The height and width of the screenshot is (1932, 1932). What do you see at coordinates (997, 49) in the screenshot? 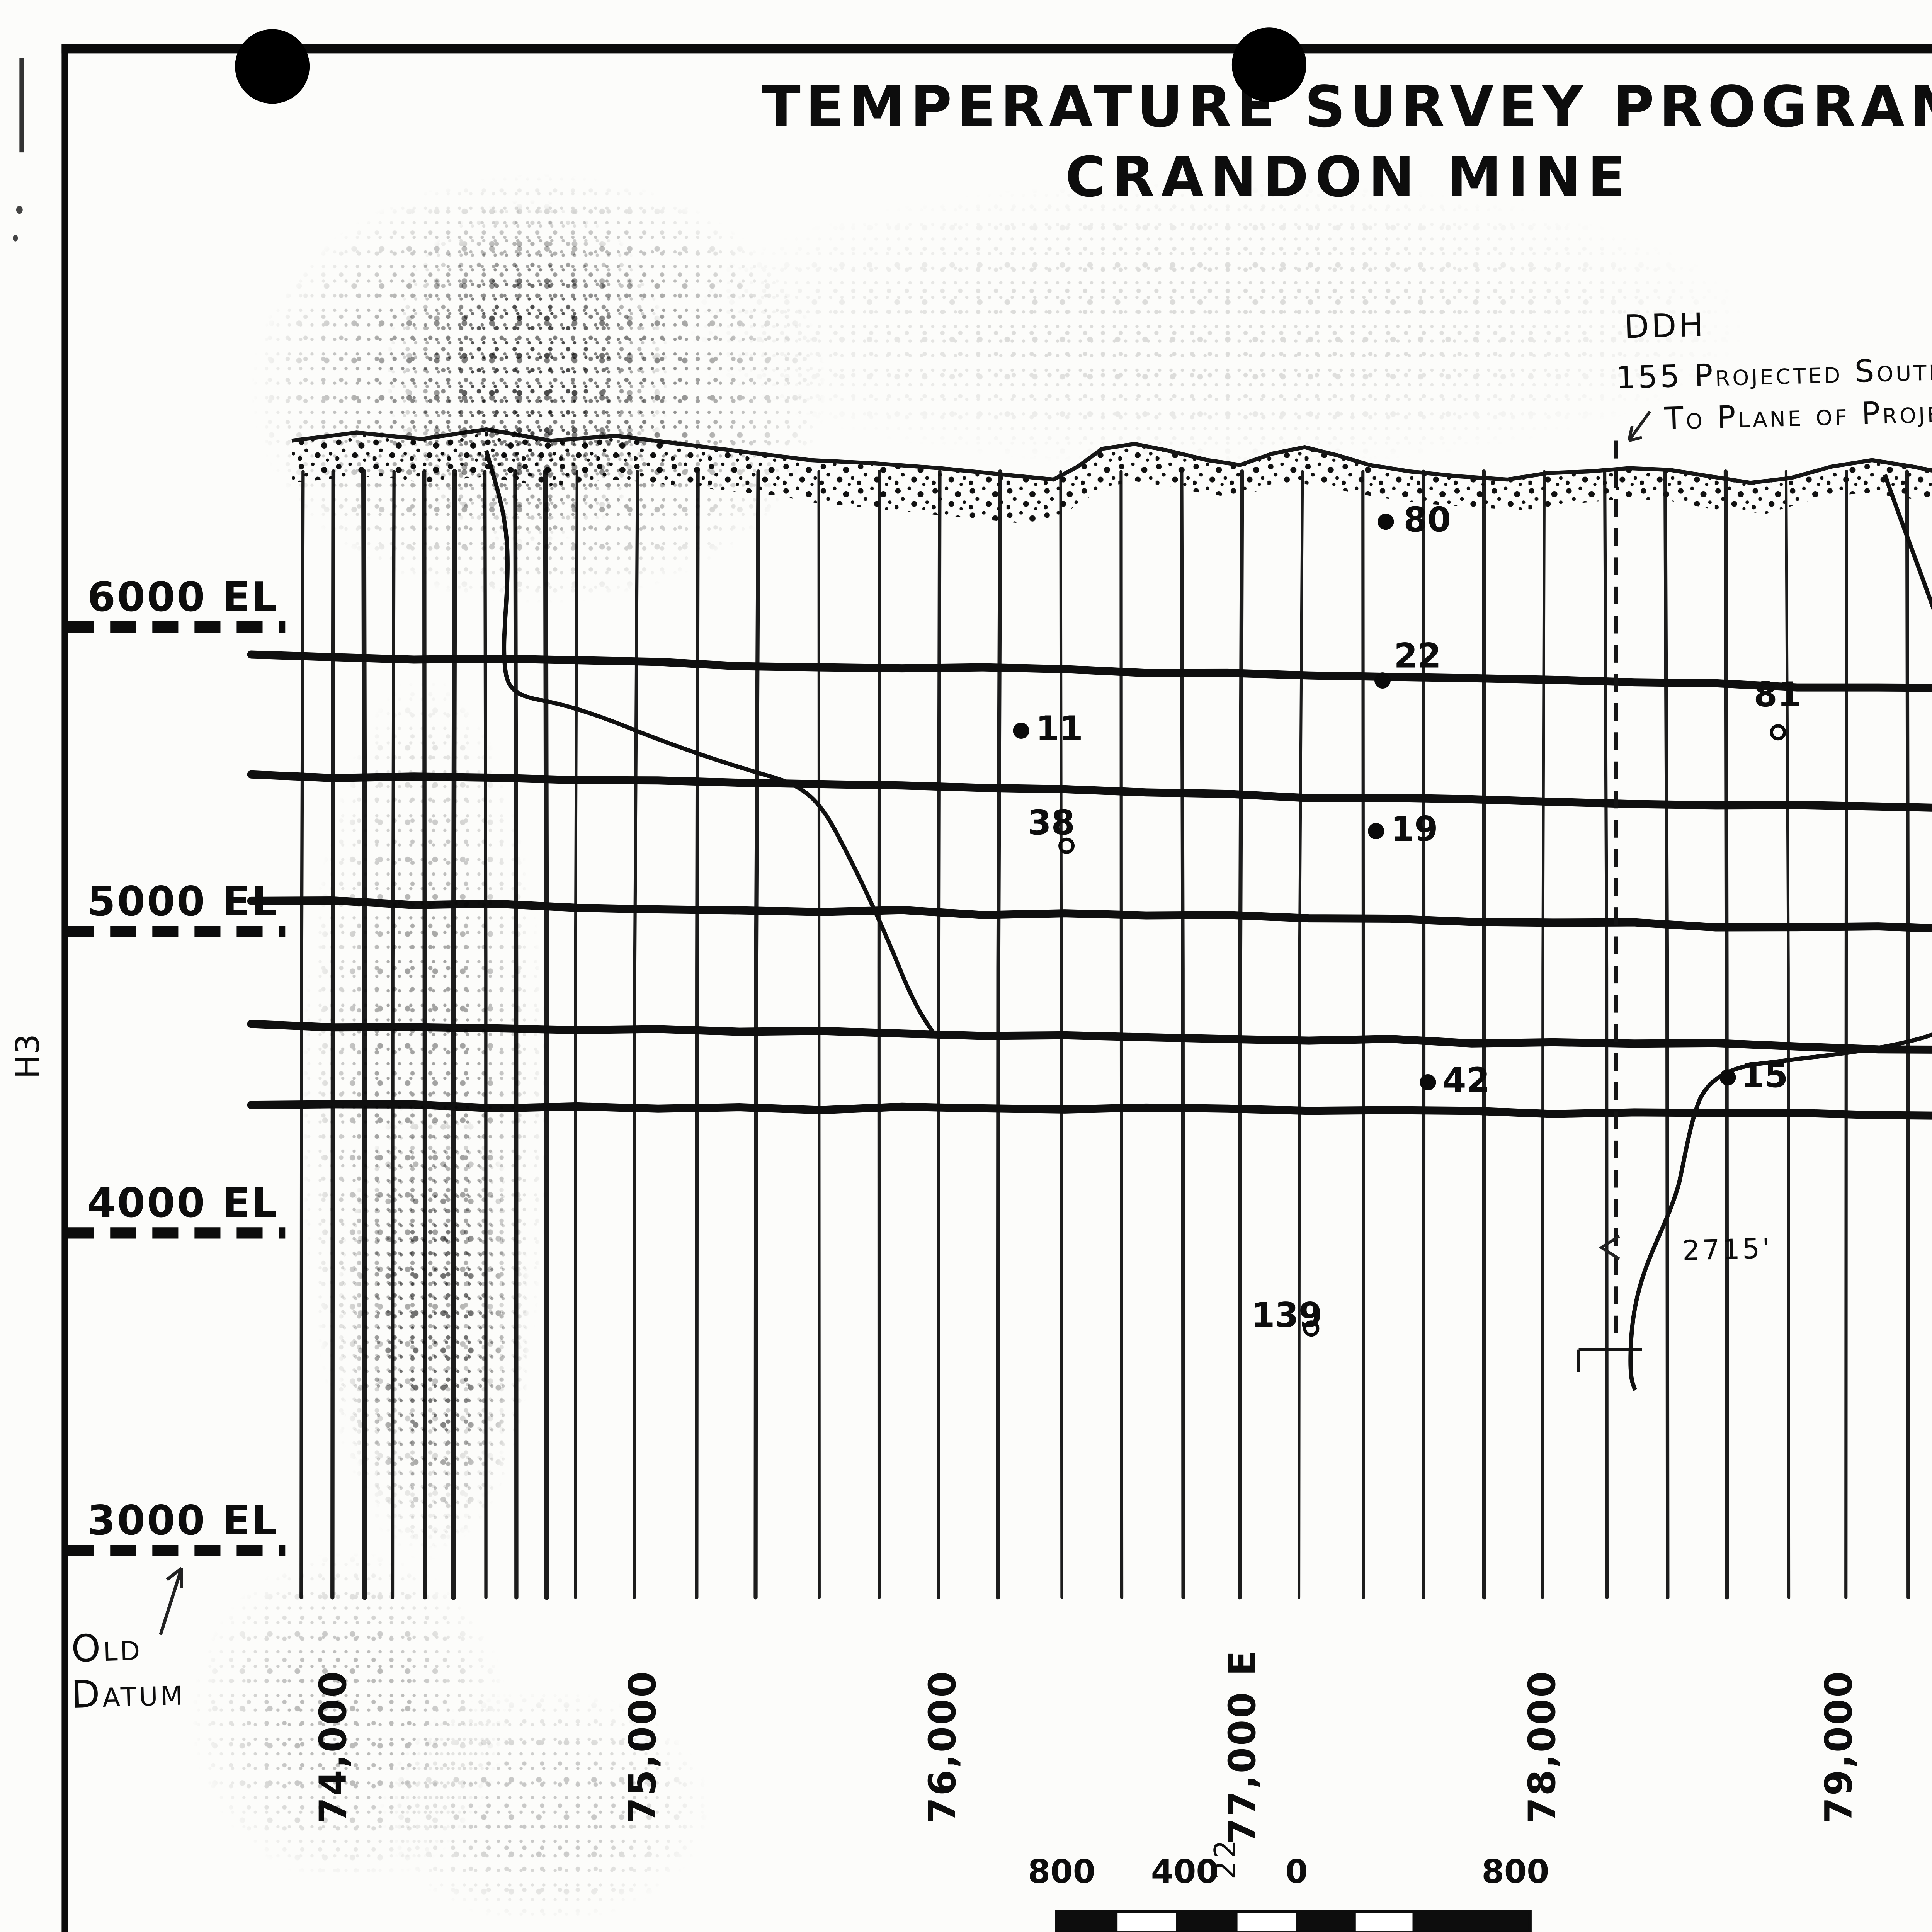
I see `top-border-line` at bounding box center [997, 49].